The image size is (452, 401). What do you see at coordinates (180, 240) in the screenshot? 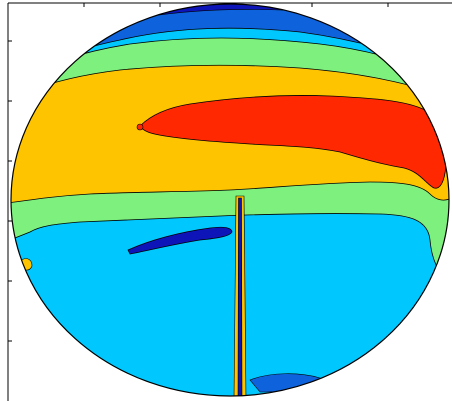
I see `band-level-1-streak` at bounding box center [180, 240].